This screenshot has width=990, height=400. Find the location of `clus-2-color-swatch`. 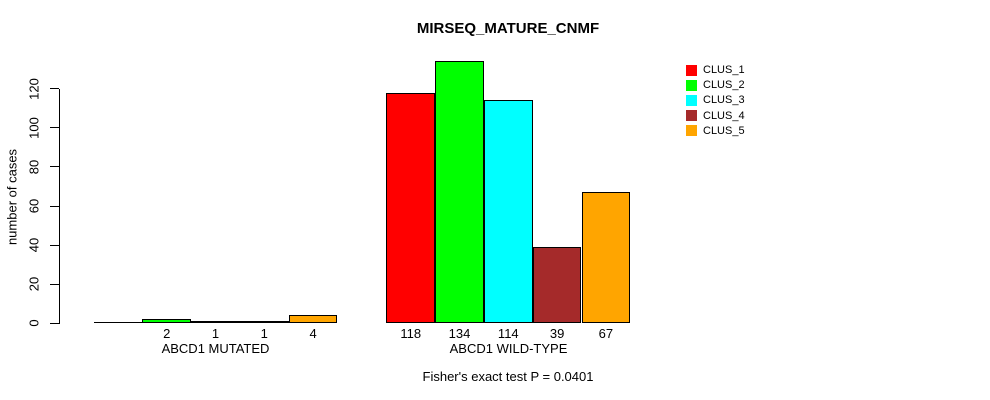

clus-2-color-swatch is located at coordinates (691, 85).